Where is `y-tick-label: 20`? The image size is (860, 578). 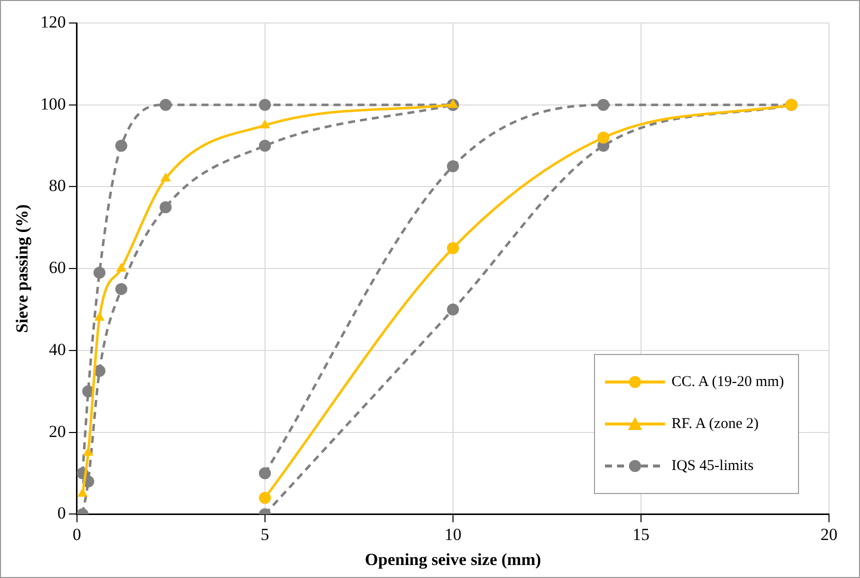 y-tick-label: 20 is located at coordinates (57, 431).